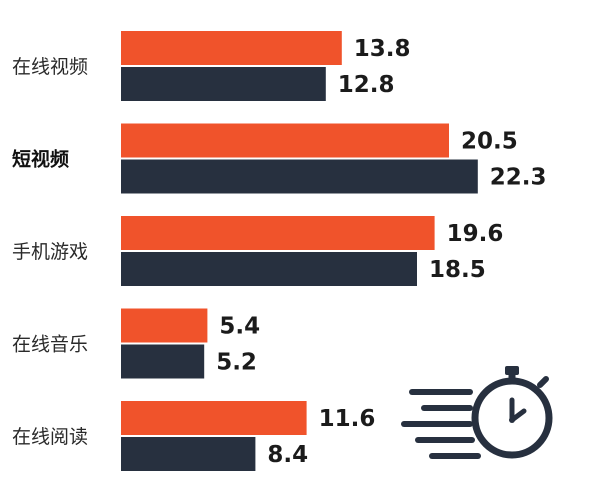  I want to click on value-label: 19.6, so click(475, 234).